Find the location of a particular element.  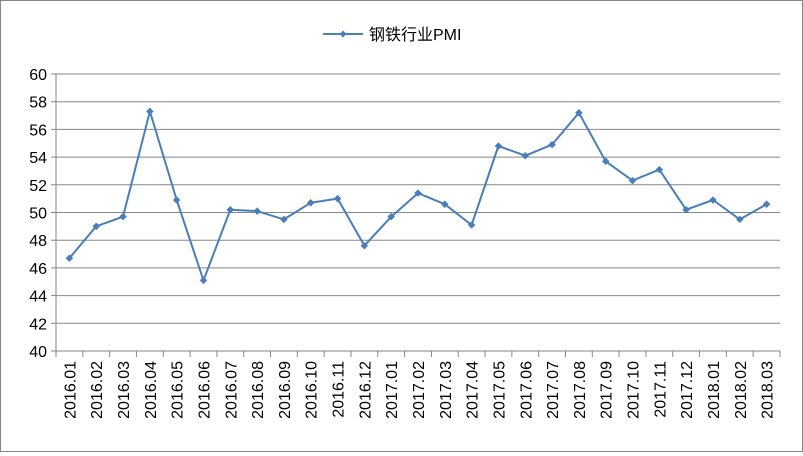

y-tick-label: 58 is located at coordinates (38, 103).